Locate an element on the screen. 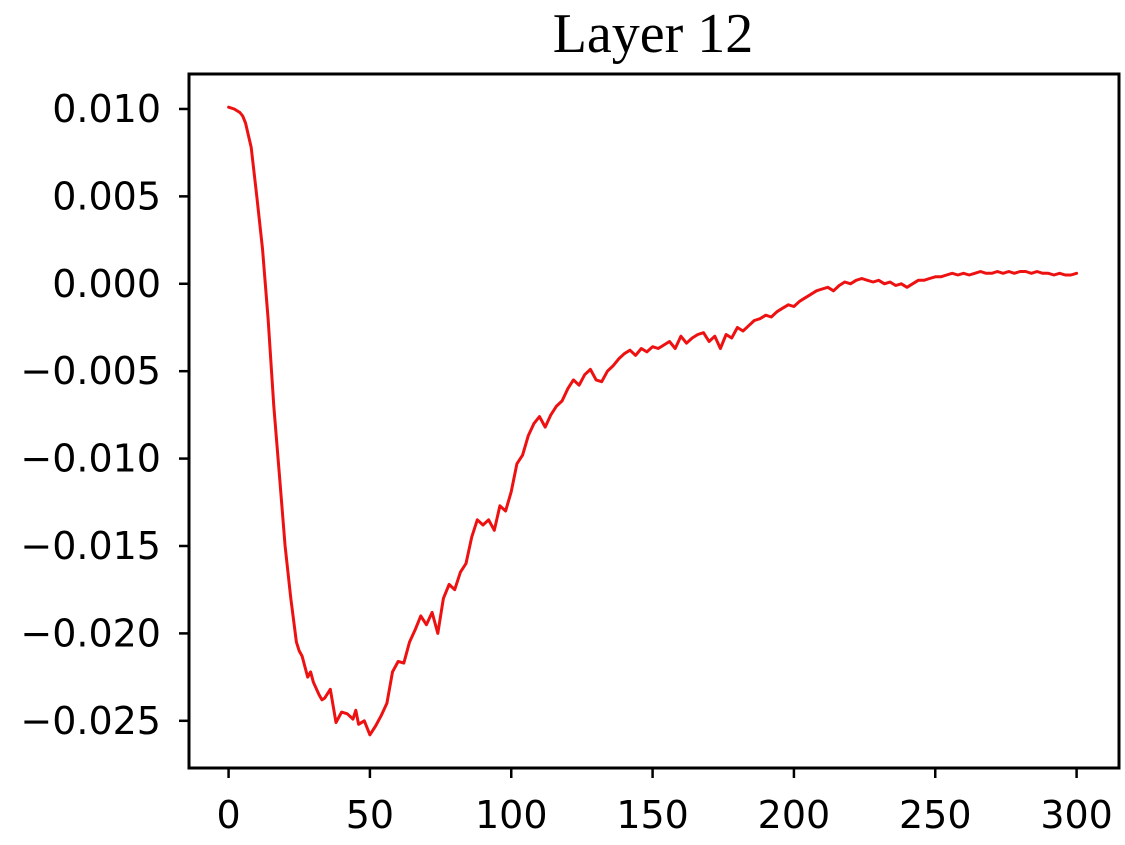  x-tick-label: 250 is located at coordinates (935, 815).